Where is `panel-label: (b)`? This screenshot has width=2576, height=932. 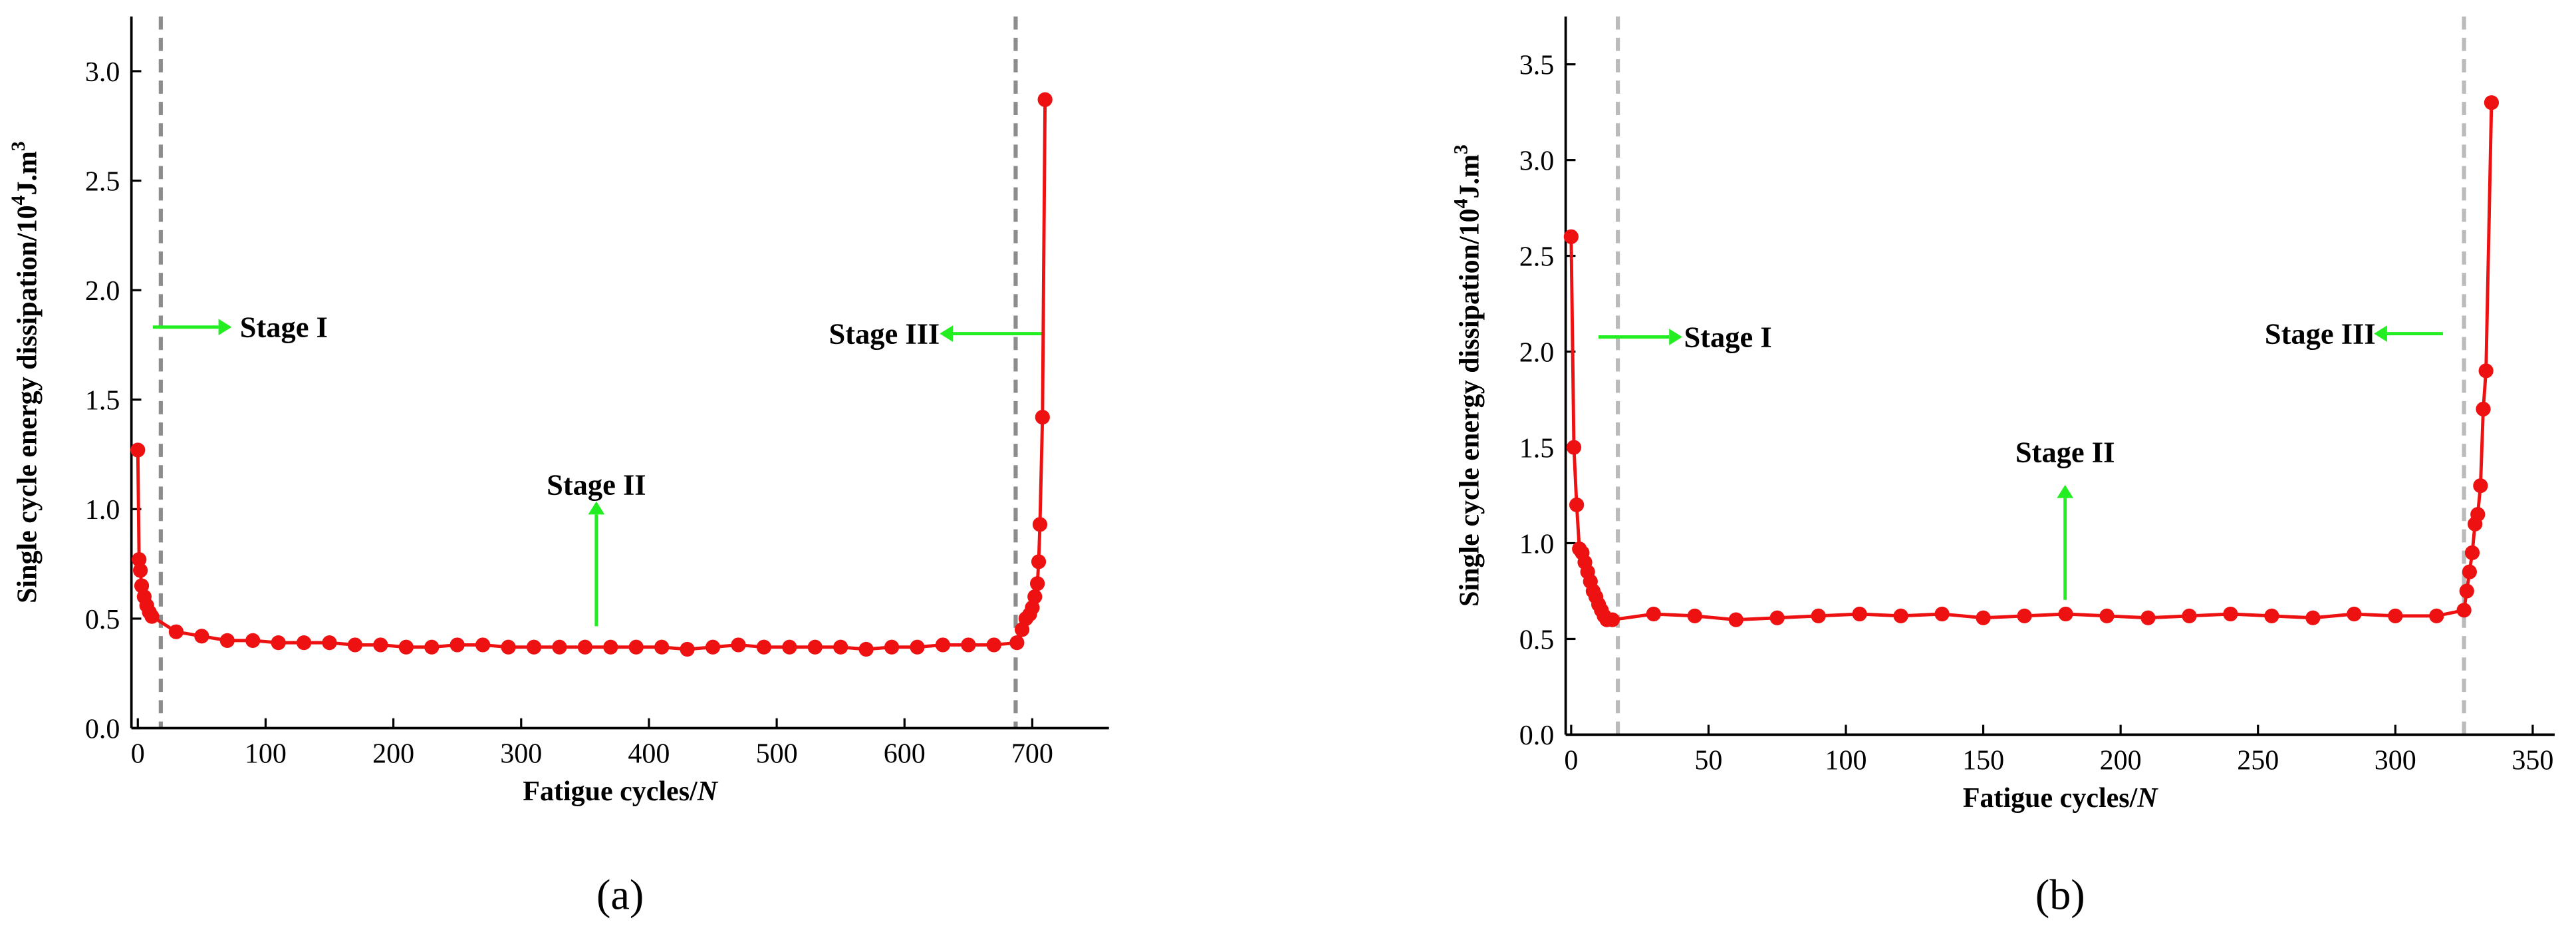
panel-label: (b) is located at coordinates (2060, 894).